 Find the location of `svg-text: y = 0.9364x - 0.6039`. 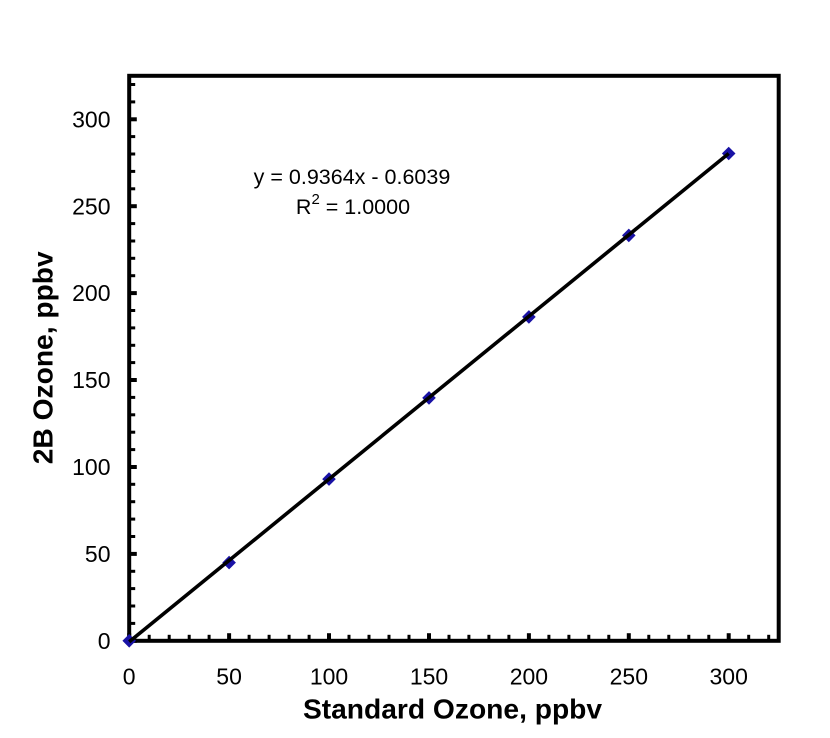

svg-text: y = 0.9364x - 0.6039 is located at coordinates (352, 177).